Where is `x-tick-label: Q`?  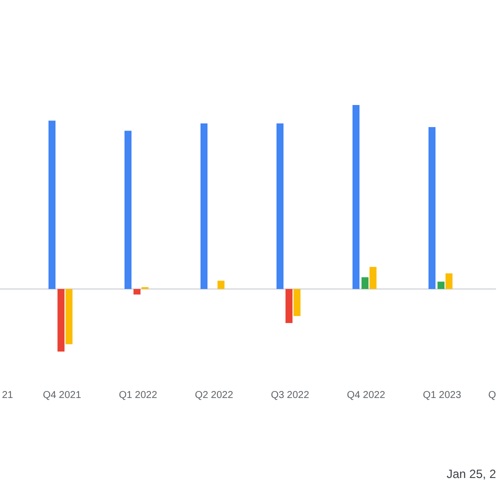
x-tick-label: Q is located at coordinates (492, 395).